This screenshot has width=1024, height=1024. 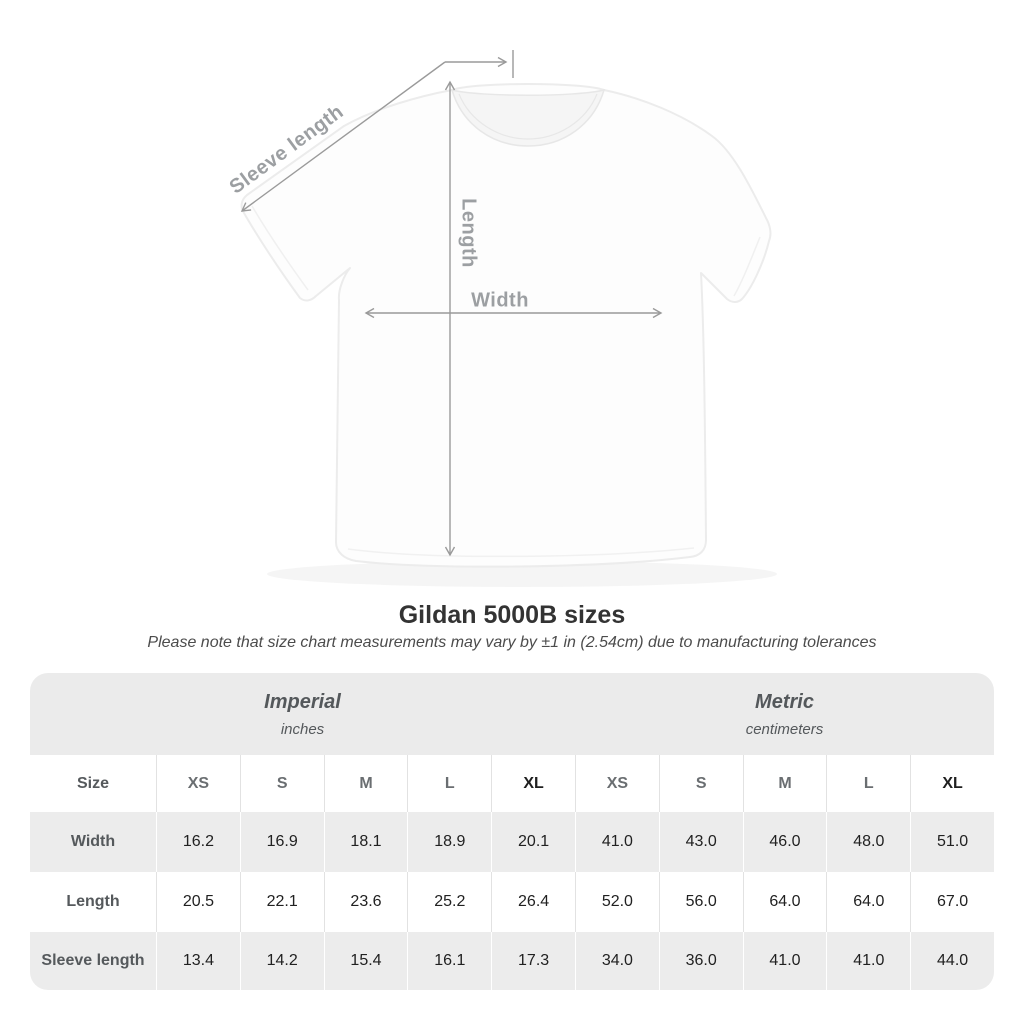 I want to click on row-label: Width, so click(x=93, y=842).